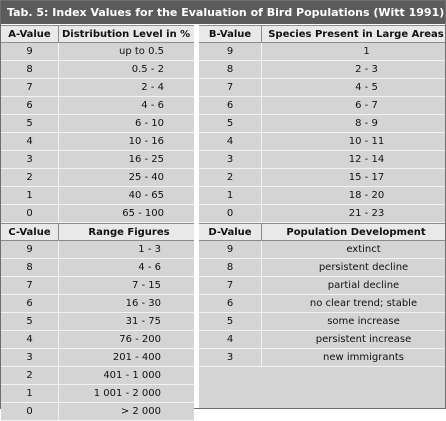 Image resolution: width=446 pixels, height=421 pixels. What do you see at coordinates (30, 232) in the screenshot?
I see `value-column-header: C-Value` at bounding box center [30, 232].